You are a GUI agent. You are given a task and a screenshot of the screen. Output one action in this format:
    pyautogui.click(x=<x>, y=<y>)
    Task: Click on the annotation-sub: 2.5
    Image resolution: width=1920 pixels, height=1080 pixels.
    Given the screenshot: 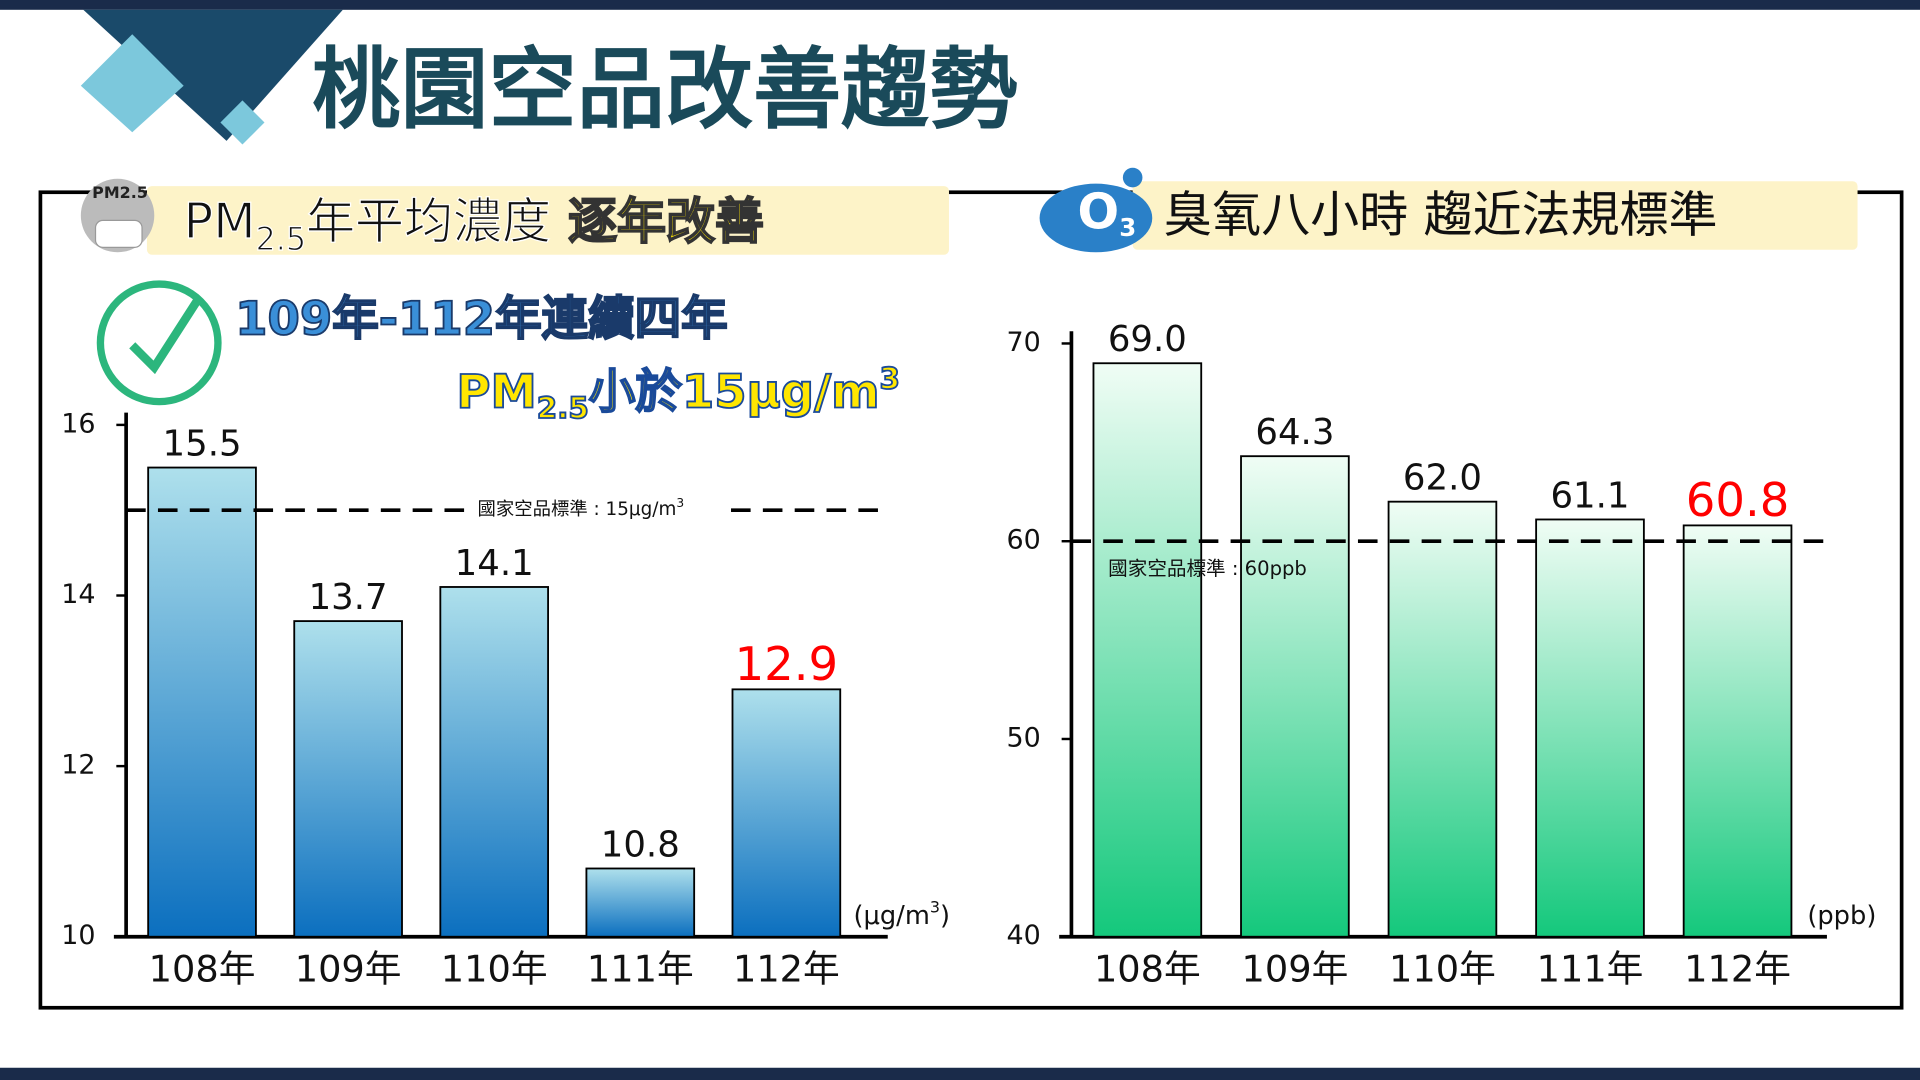 What is the action you would take?
    pyautogui.click(x=563, y=407)
    